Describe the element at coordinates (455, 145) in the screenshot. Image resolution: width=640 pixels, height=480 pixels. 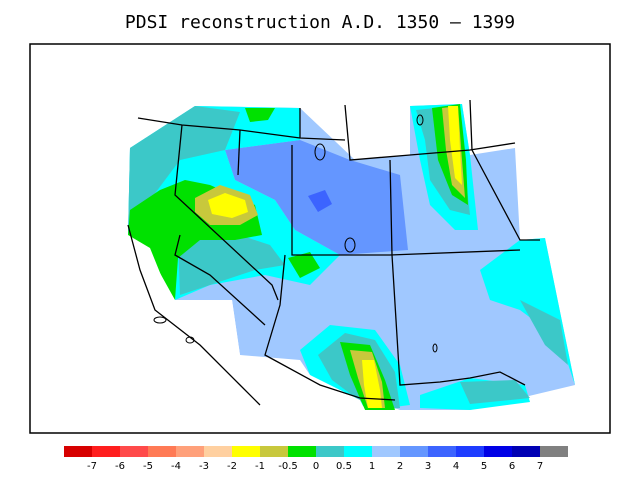
I see `field-classm1-ne` at that location.